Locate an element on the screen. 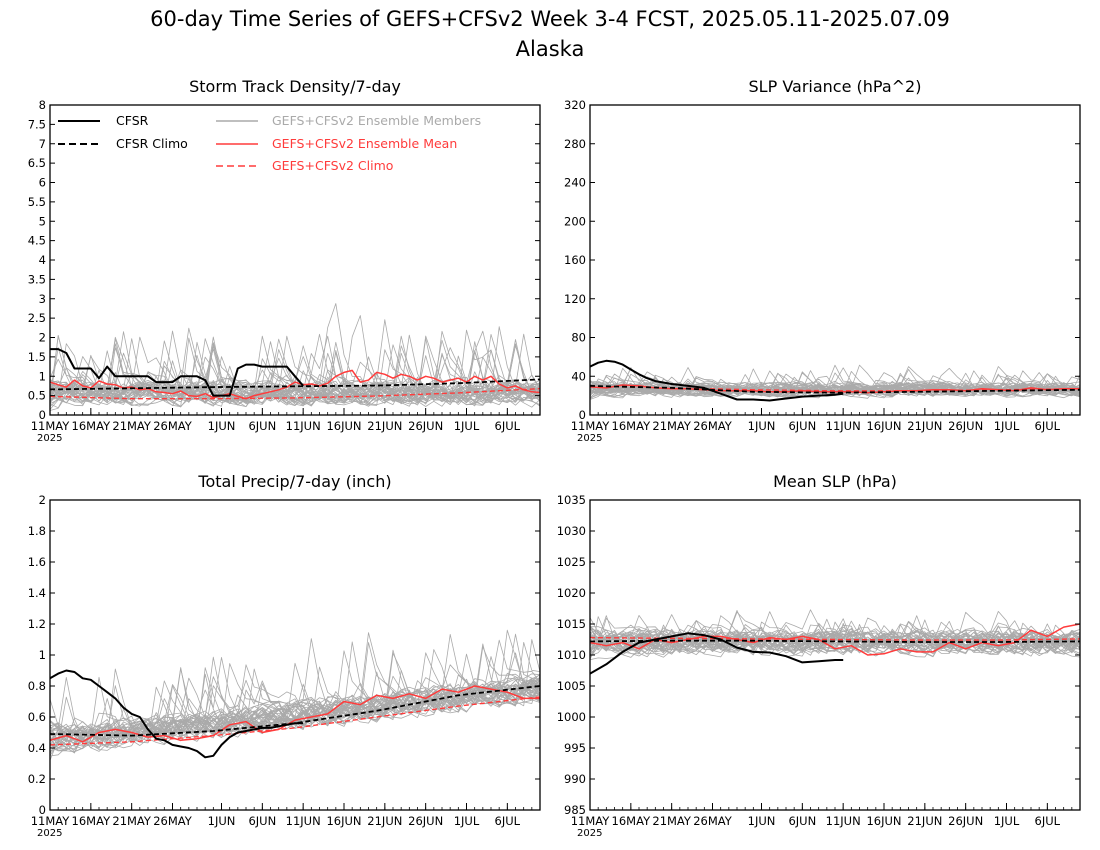 This screenshot has height=850, width=1100. y-tick-label: 6 is located at coordinates (42, 183).